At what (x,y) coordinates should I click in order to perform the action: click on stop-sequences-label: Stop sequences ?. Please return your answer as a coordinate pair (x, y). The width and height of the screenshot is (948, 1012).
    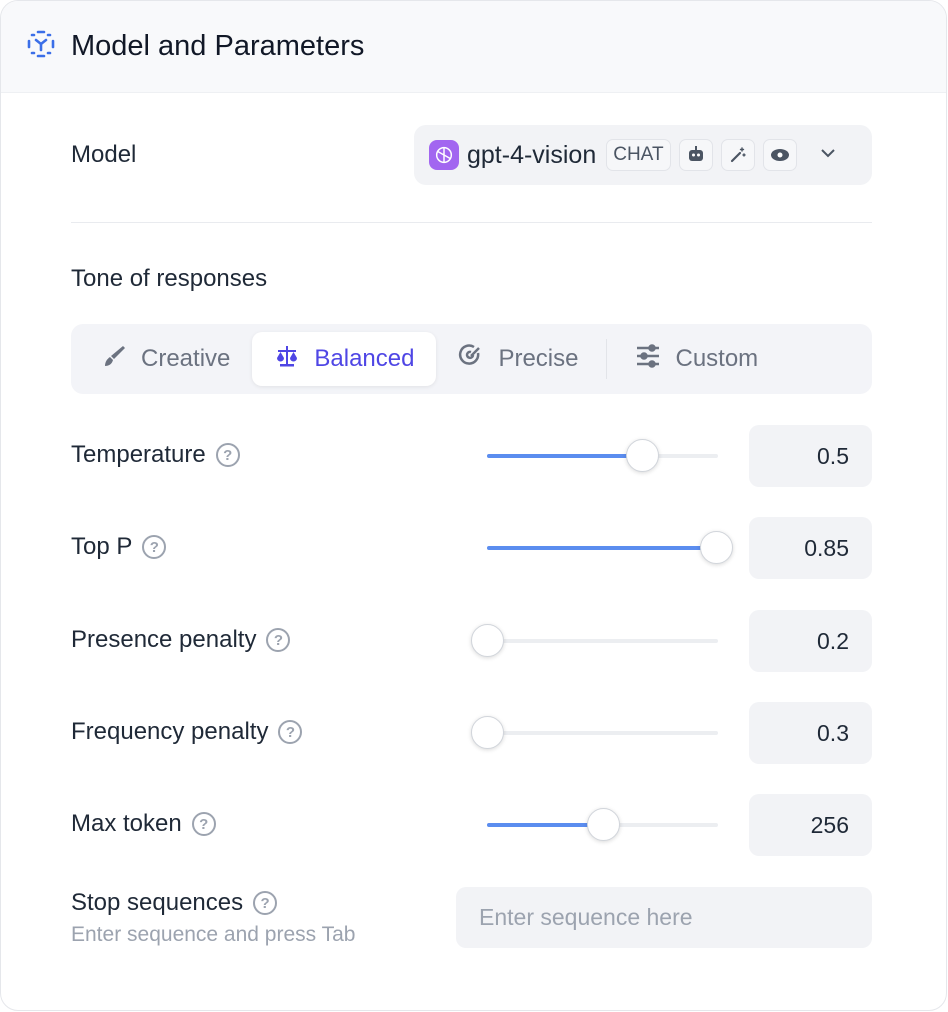
    Looking at the image, I should click on (174, 903).